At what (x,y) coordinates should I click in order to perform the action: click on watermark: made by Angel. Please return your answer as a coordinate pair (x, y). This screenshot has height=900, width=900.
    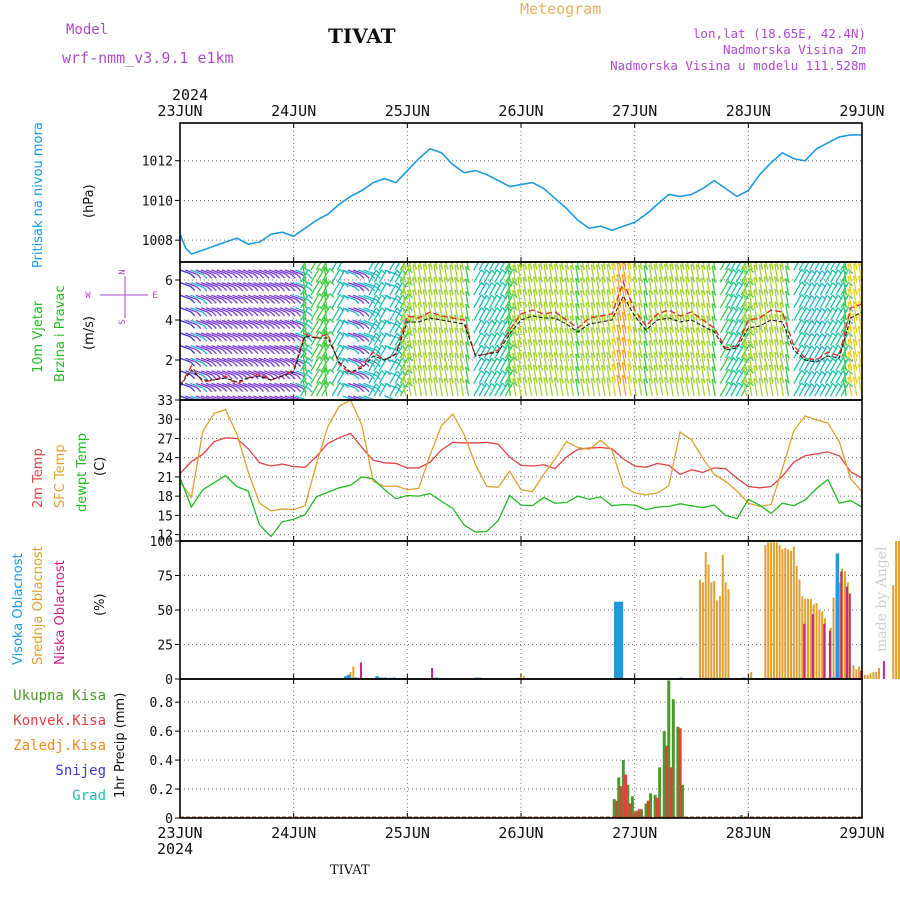
    Looking at the image, I should click on (882, 599).